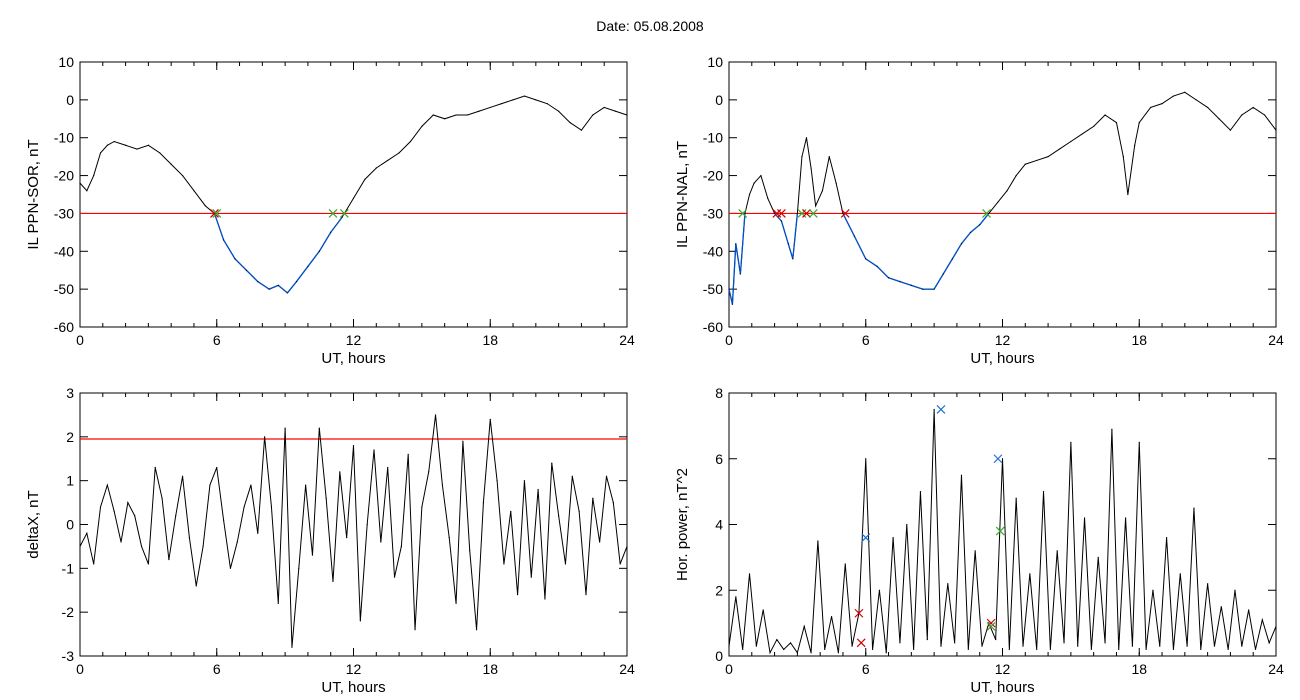  I want to click on x-tick-label: 6, so click(217, 340).